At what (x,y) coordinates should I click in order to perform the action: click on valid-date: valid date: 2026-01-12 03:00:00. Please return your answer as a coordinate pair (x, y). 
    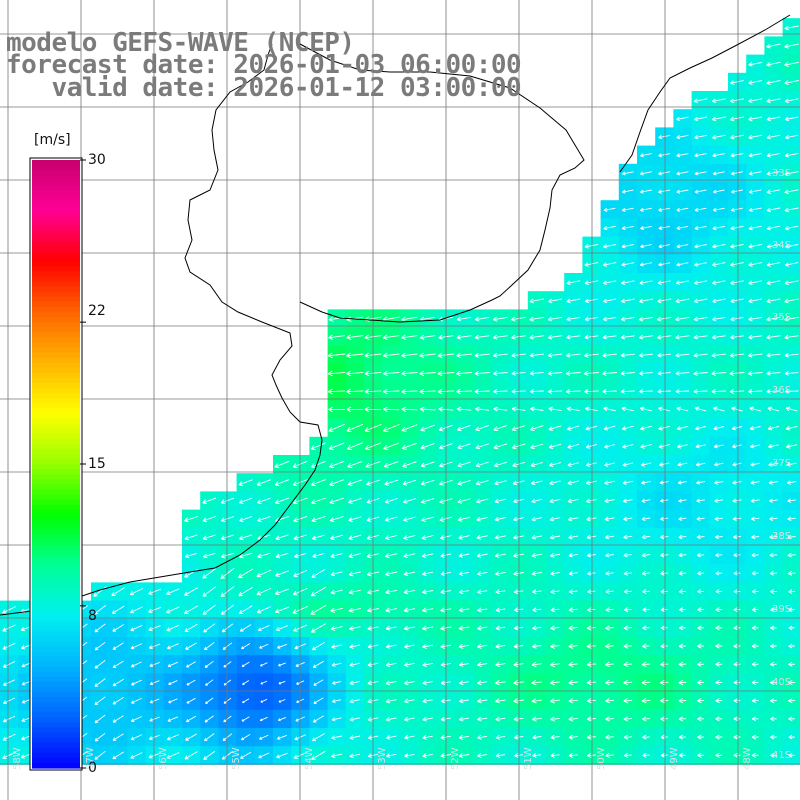
    Looking at the image, I should click on (264, 88).